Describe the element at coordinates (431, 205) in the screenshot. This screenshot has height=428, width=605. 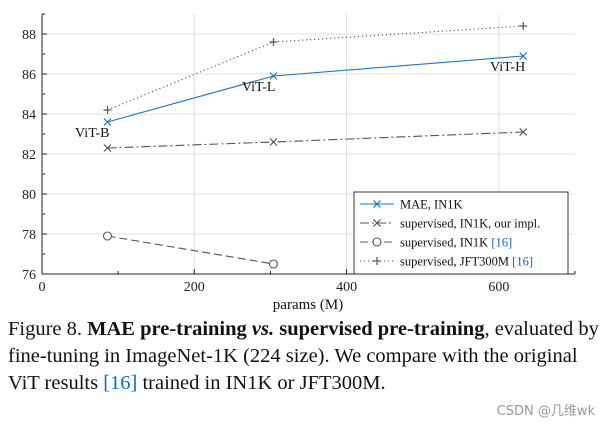
I see `legend-label-0: MAE, IN1K` at that location.